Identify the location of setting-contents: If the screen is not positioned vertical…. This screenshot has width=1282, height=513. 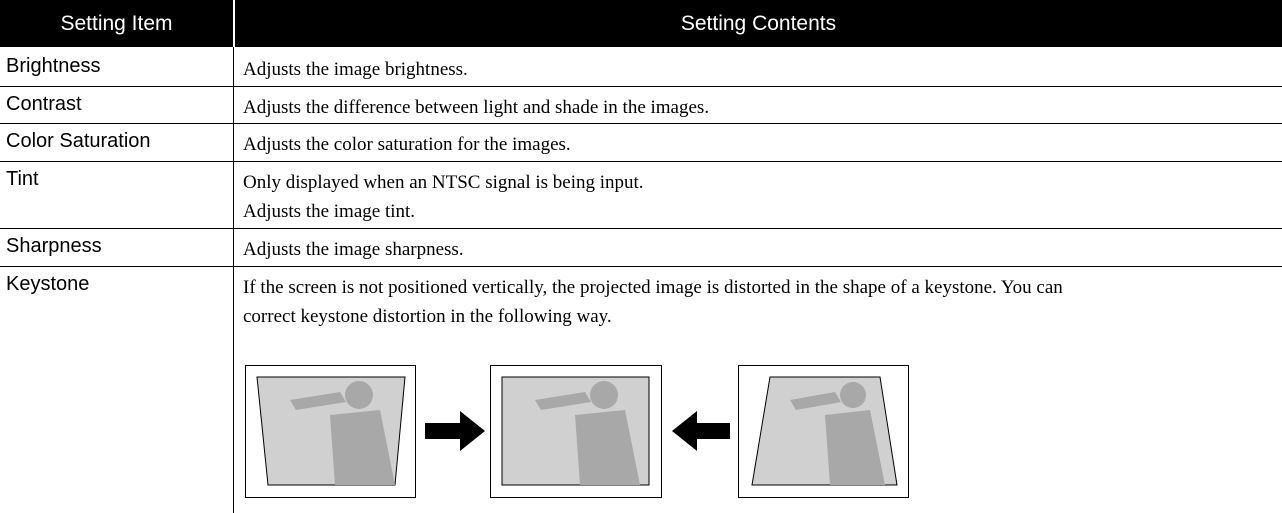
(653, 302).